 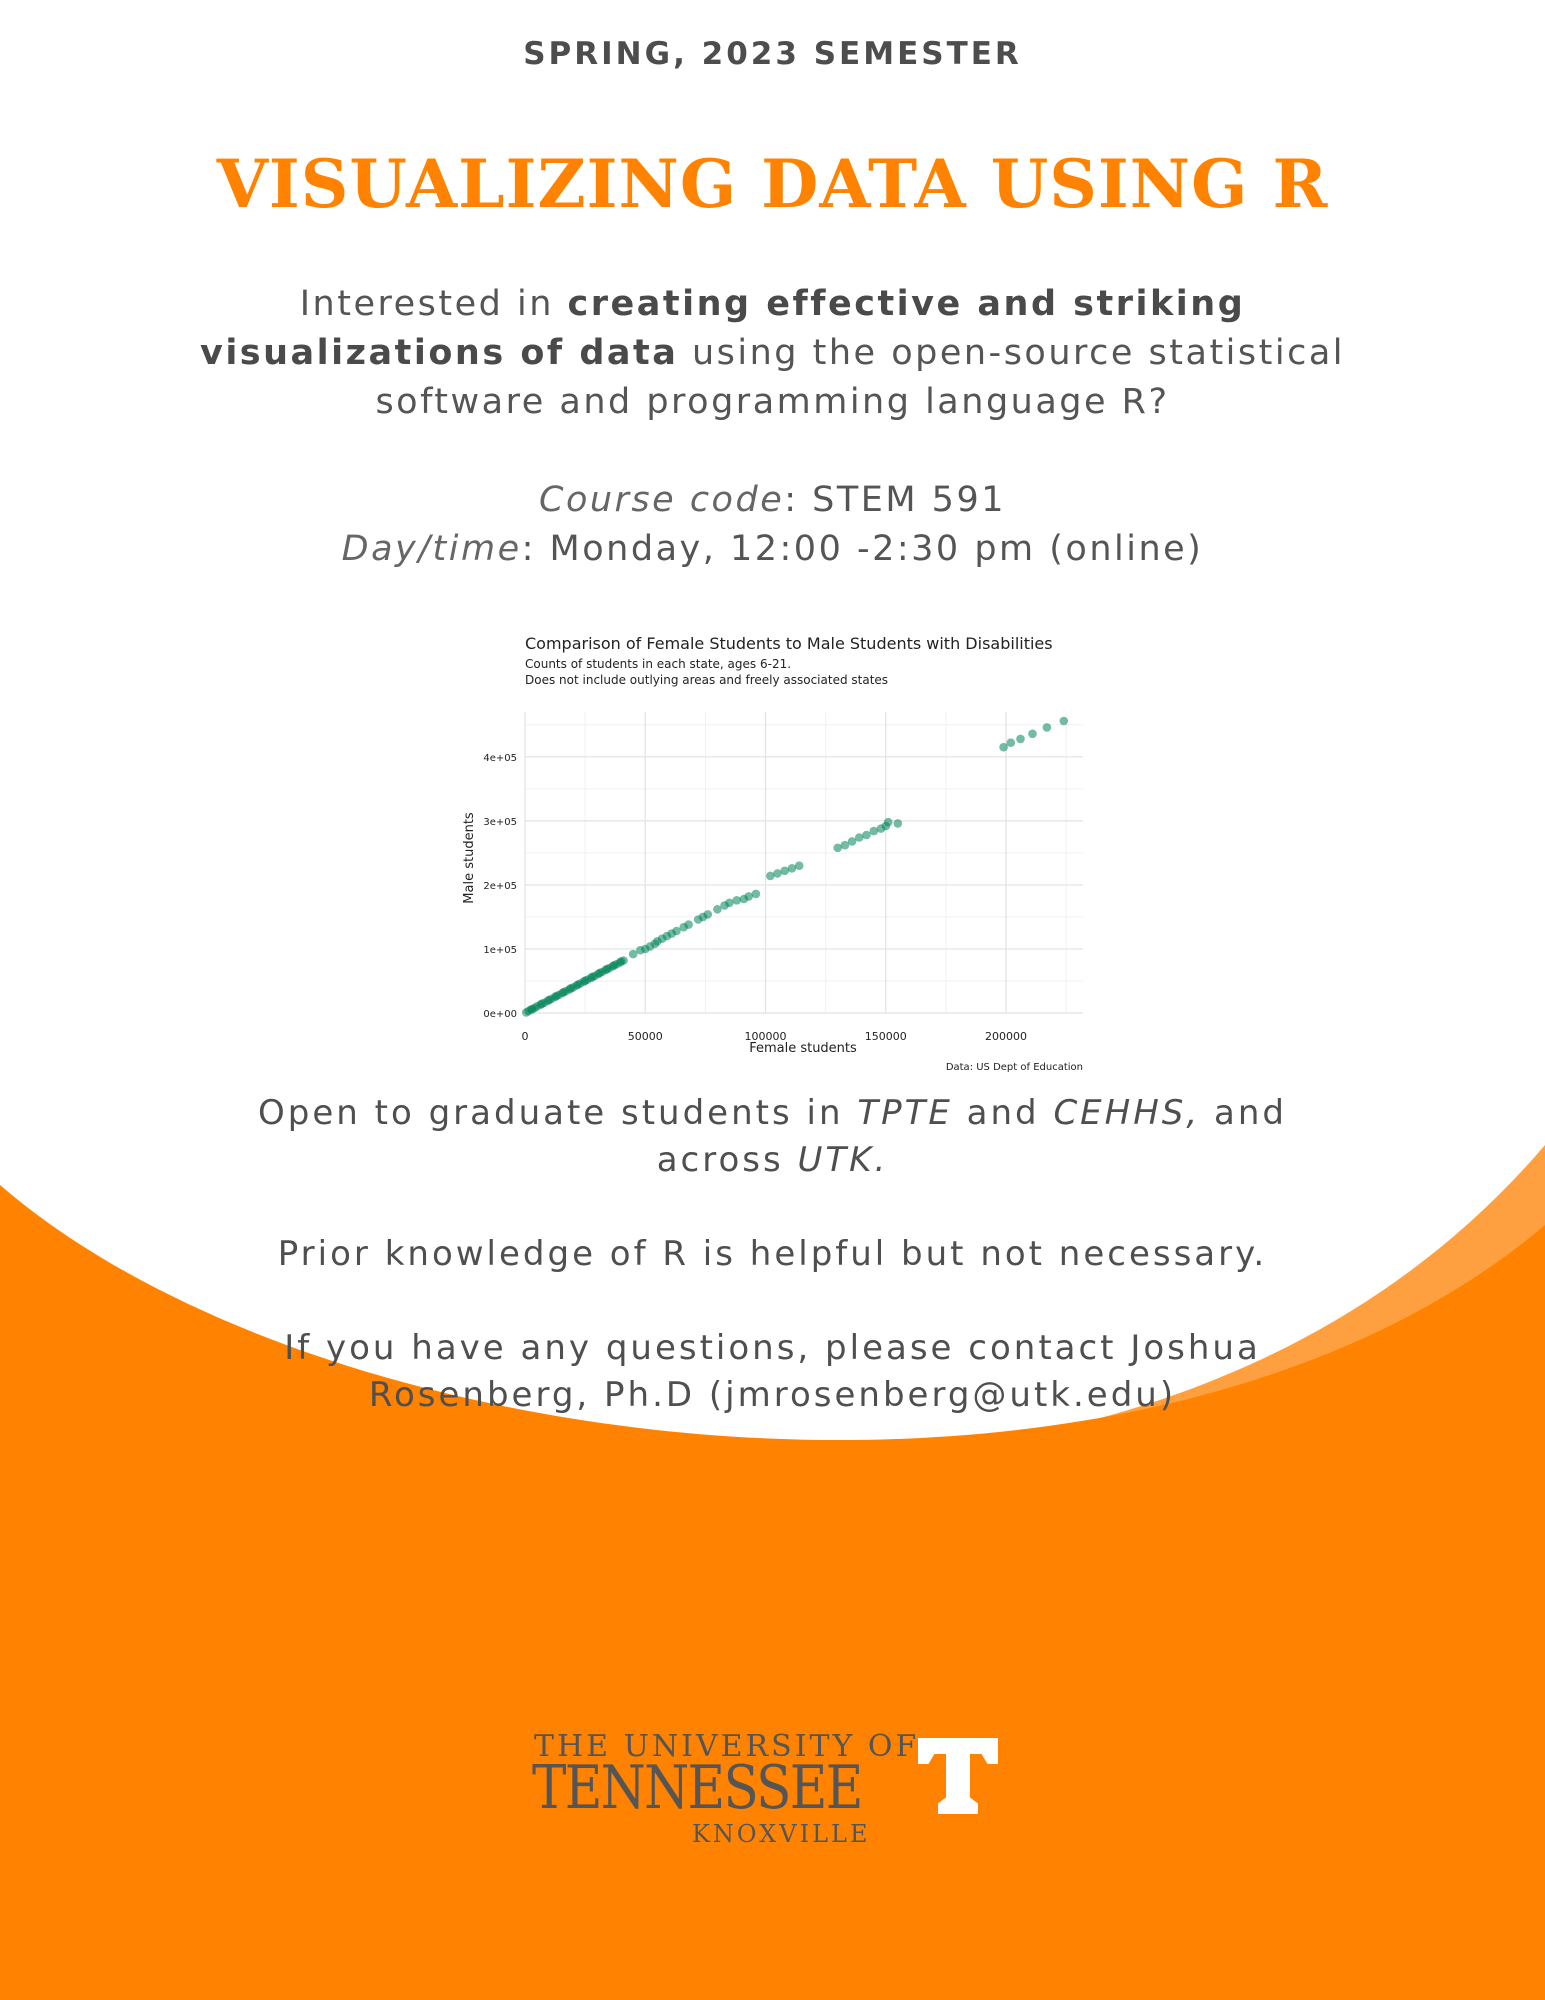 I want to click on utk-logo: THE UNIVERSITY OF TENNESSEE KNOXVILLE, so click(x=770, y=1790).